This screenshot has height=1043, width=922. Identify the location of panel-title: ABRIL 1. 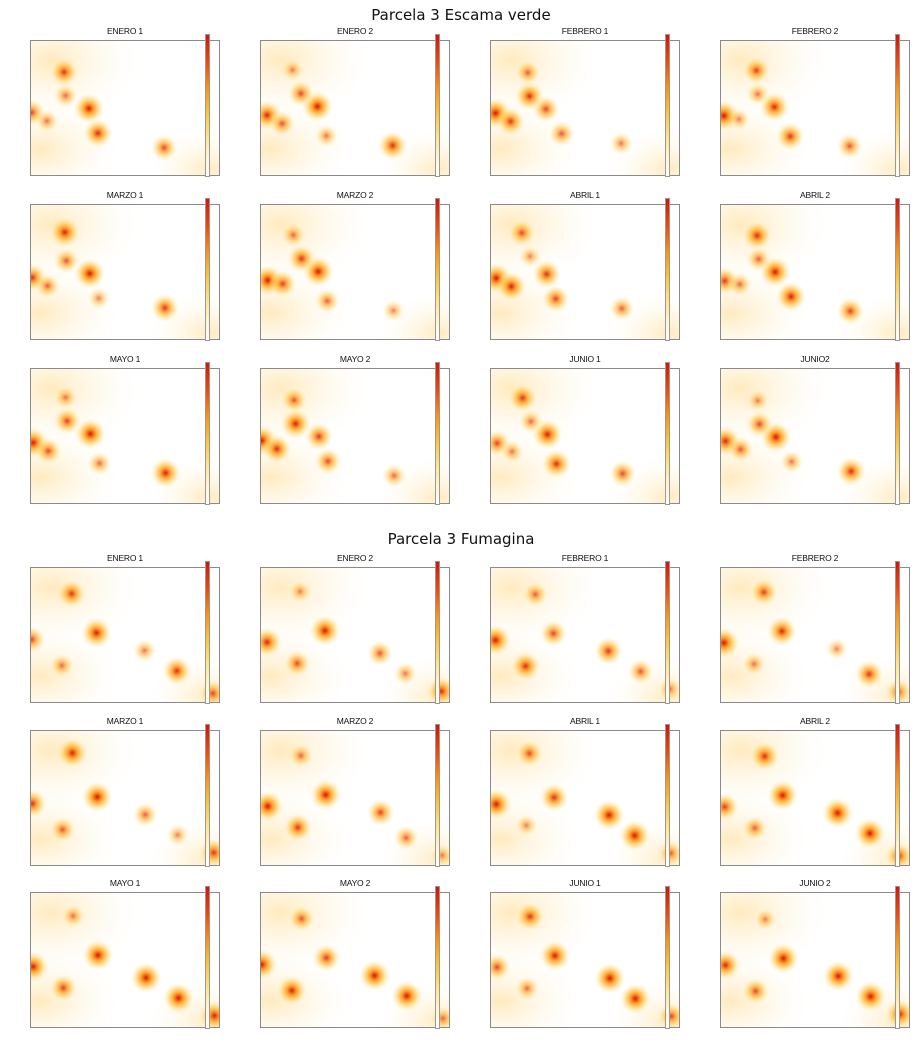
(585, 721).